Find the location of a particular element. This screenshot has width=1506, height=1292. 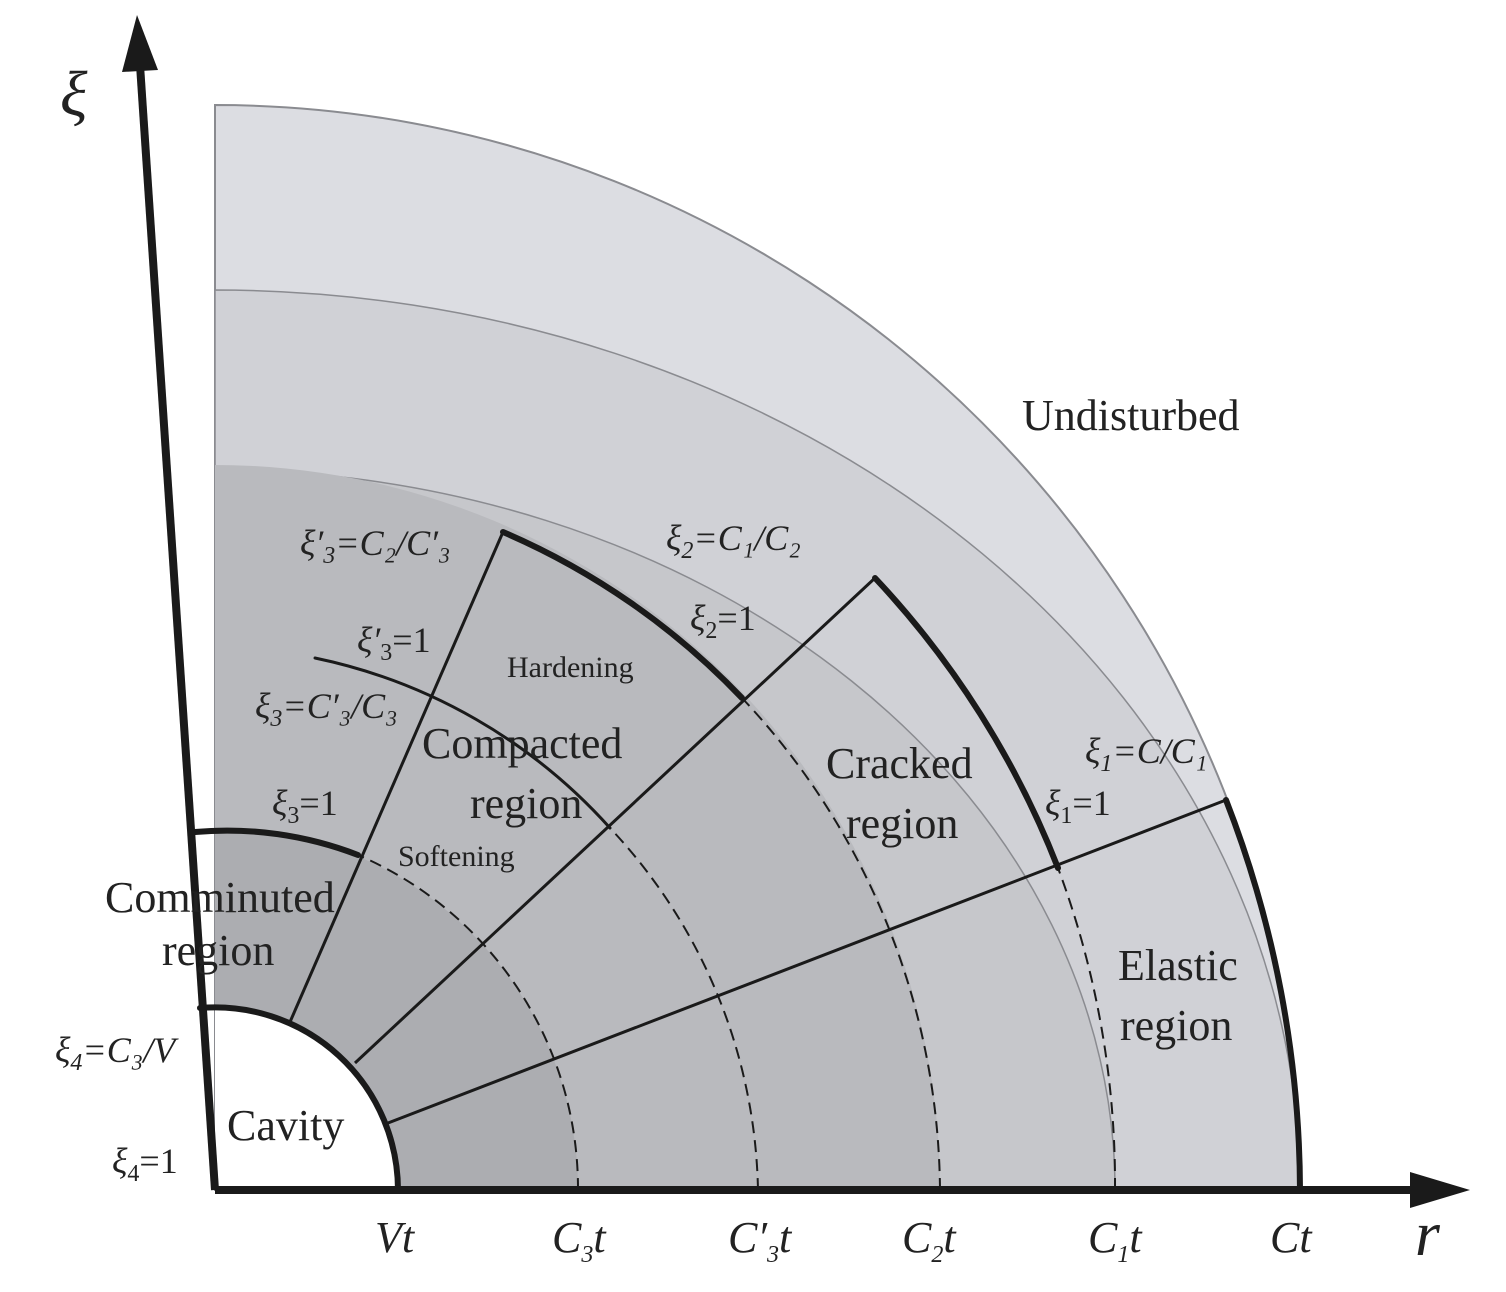

label-undisturbed: Undisturbed is located at coordinates (1131, 415).